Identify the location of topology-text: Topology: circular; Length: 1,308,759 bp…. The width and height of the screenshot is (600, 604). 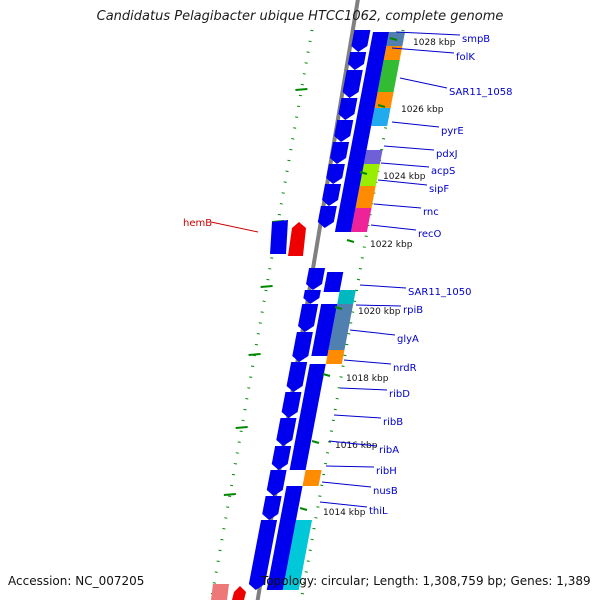
(426, 581).